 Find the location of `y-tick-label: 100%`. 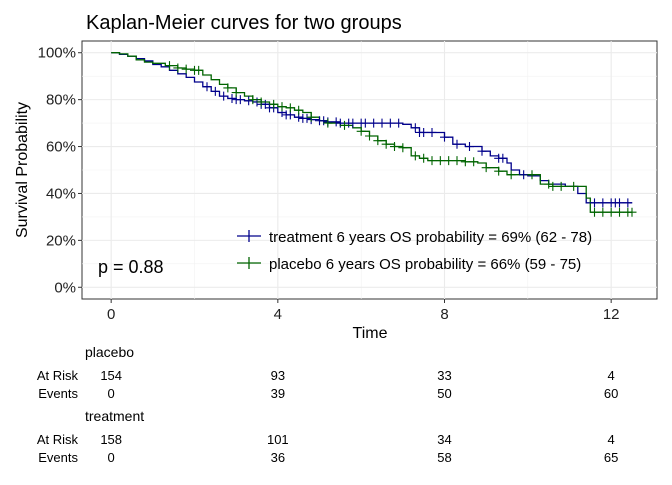

y-tick-label: 100% is located at coordinates (57, 53).